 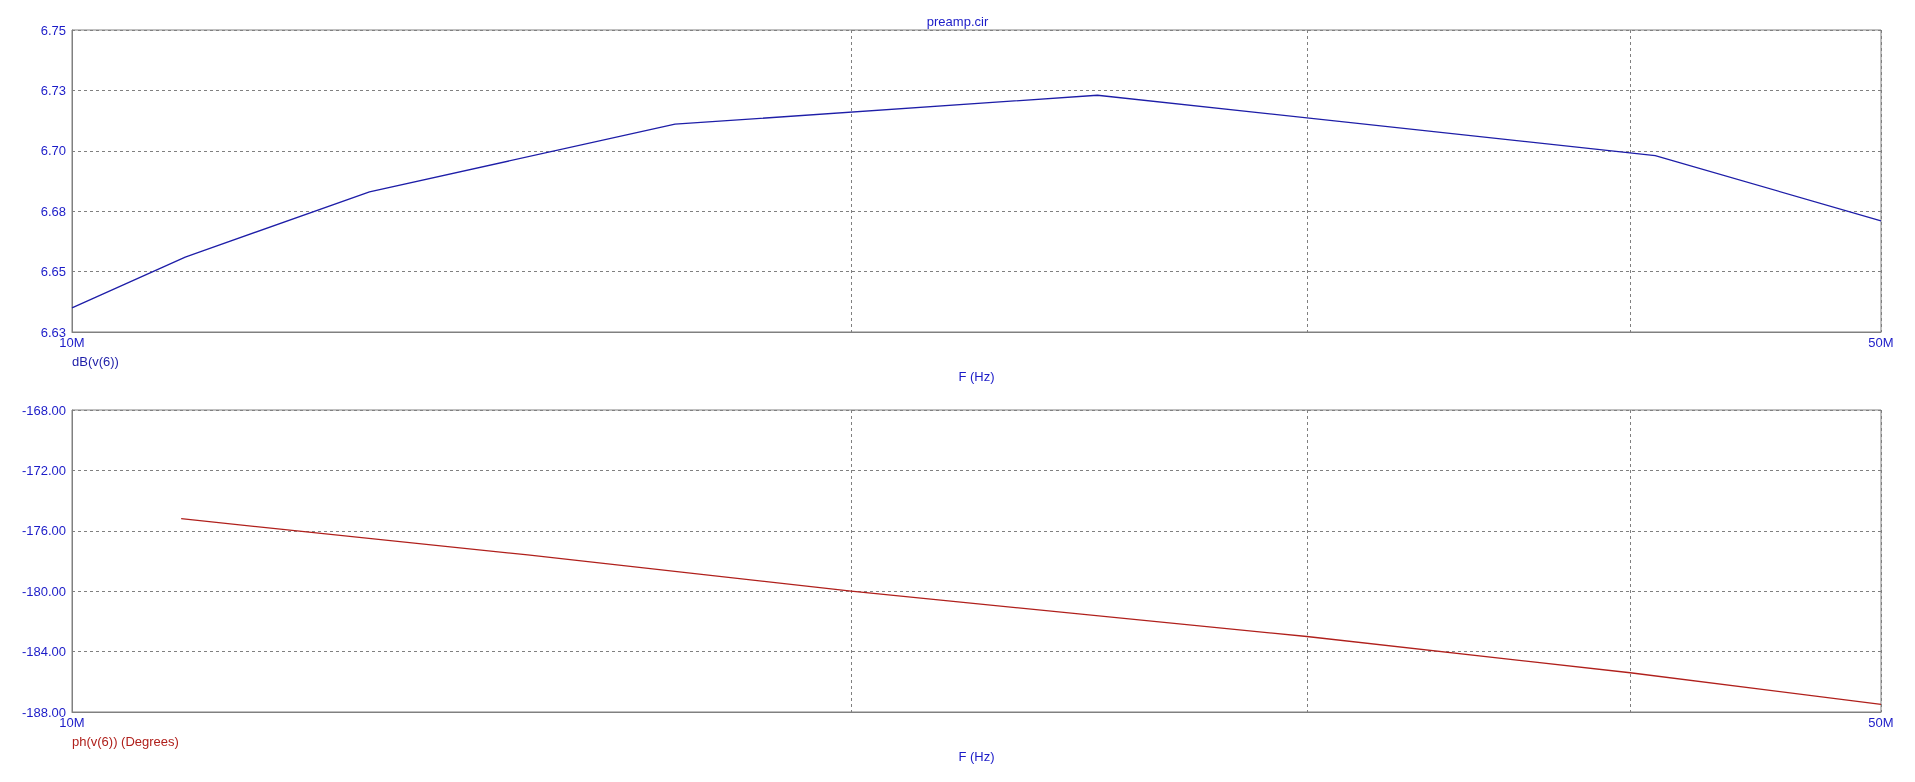 What do you see at coordinates (43, 410) in the screenshot?
I see `y-tick-label: -168.00` at bounding box center [43, 410].